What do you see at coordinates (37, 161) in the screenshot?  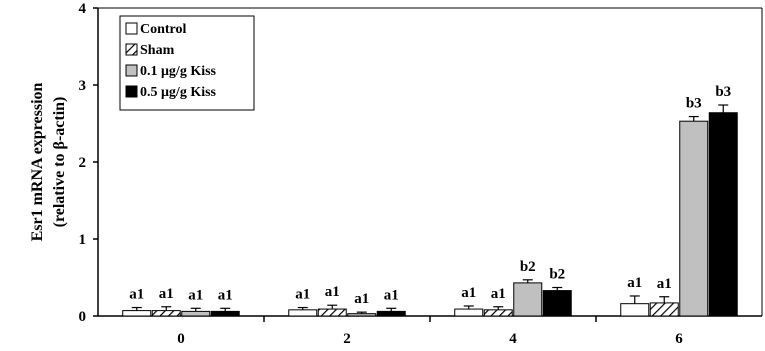 I see `y-axis-title: Esr1 mRNA expression` at bounding box center [37, 161].